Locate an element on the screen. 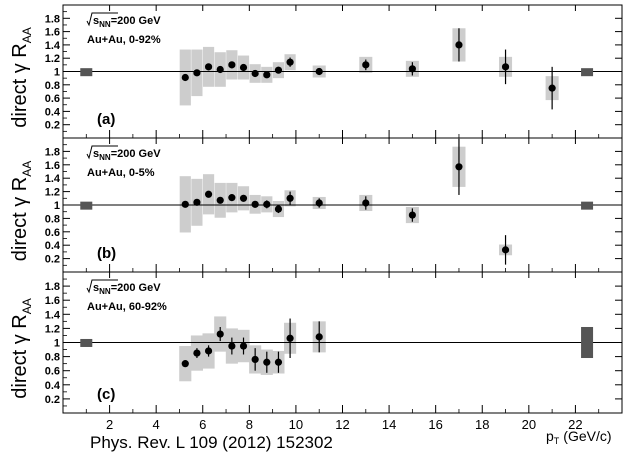 This screenshot has width=628, height=456. panel-legend: sNN=200 GeV Au+Au, 60-92% is located at coordinates (126, 296).